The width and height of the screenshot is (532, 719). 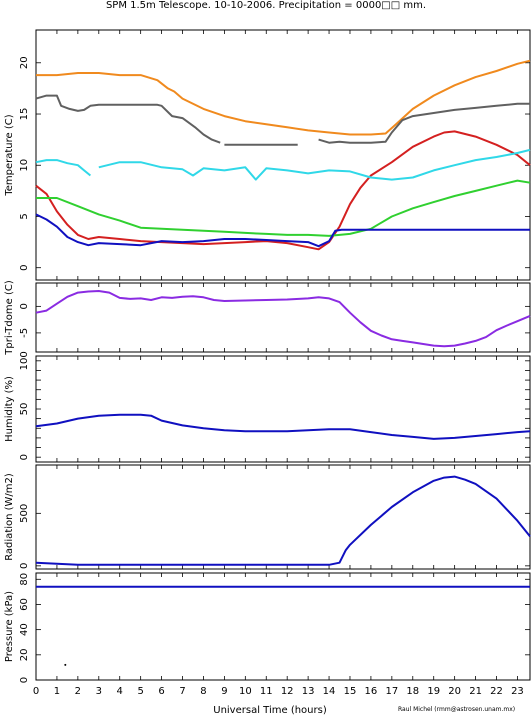 I want to click on credit-text: Raul Michel (rmm@astrosen.unam.mx), so click(x=456, y=709).